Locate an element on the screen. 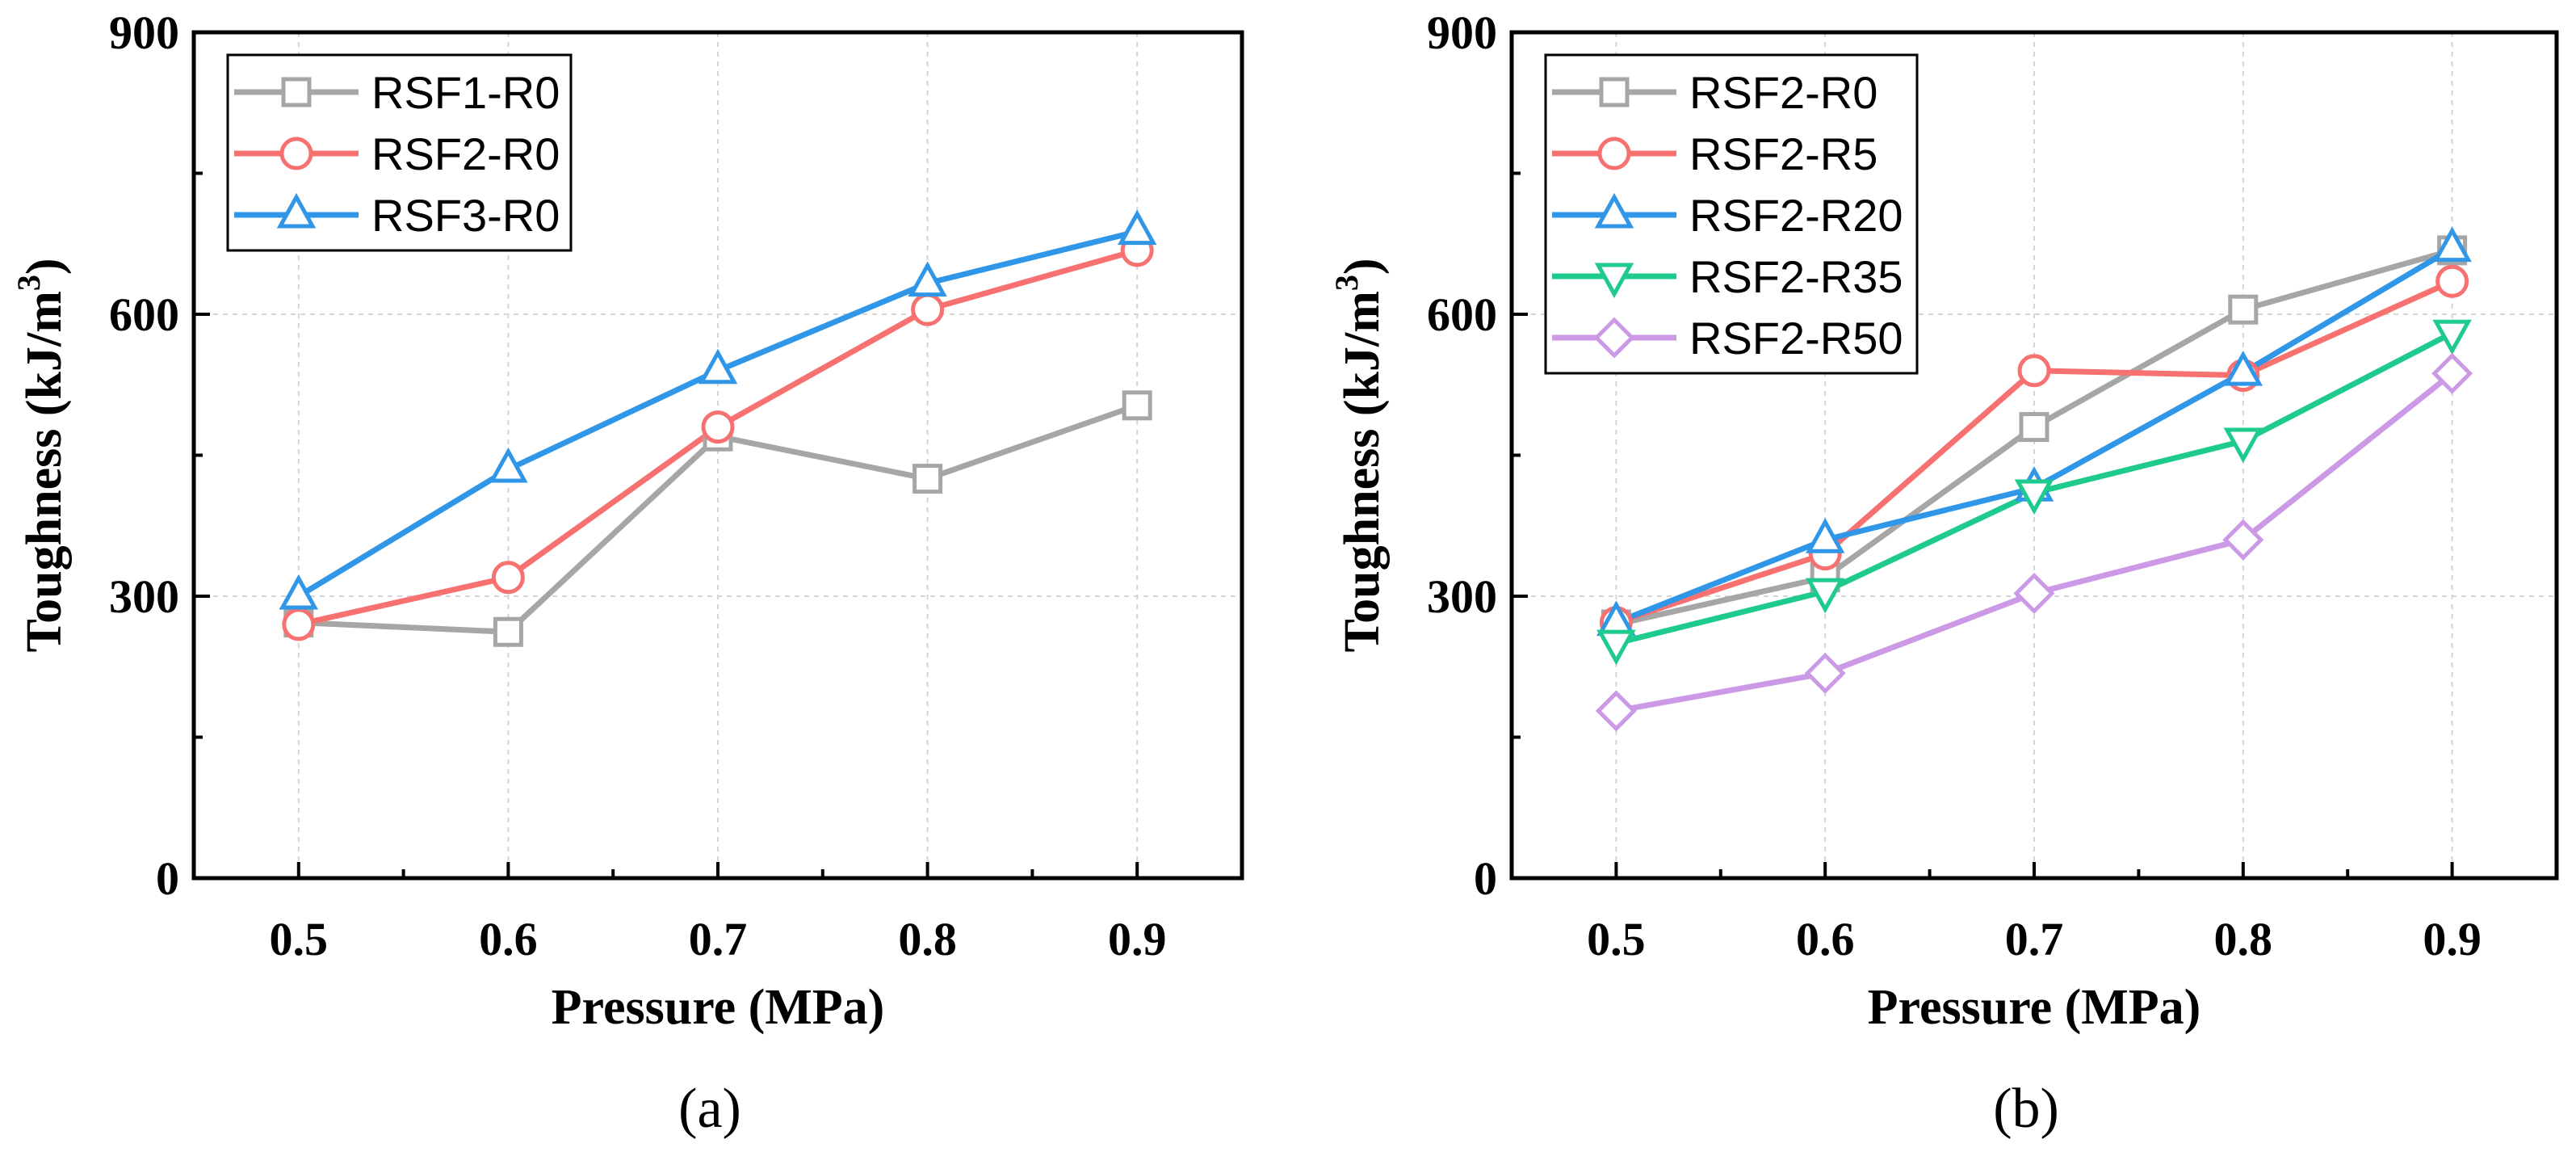 This screenshot has height=1152, width=2576. legend-marker-RSF2-R5 is located at coordinates (1614, 153).